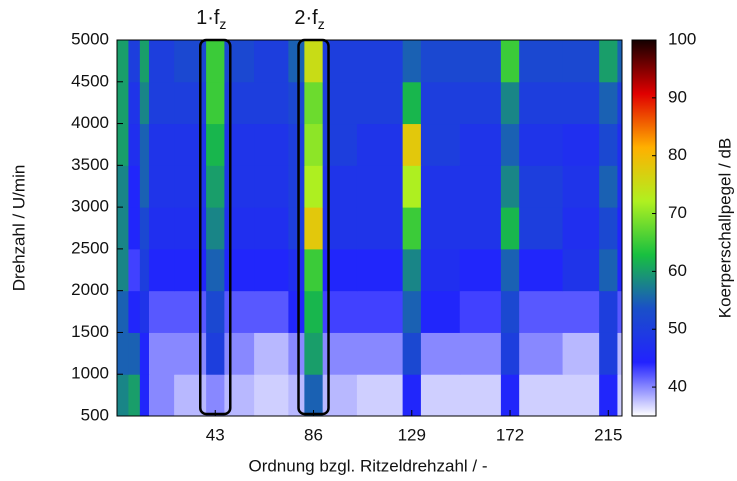 This screenshot has height=481, width=737. Describe the element at coordinates (510, 434) in the screenshot. I see `x-tick-label: 172` at that location.